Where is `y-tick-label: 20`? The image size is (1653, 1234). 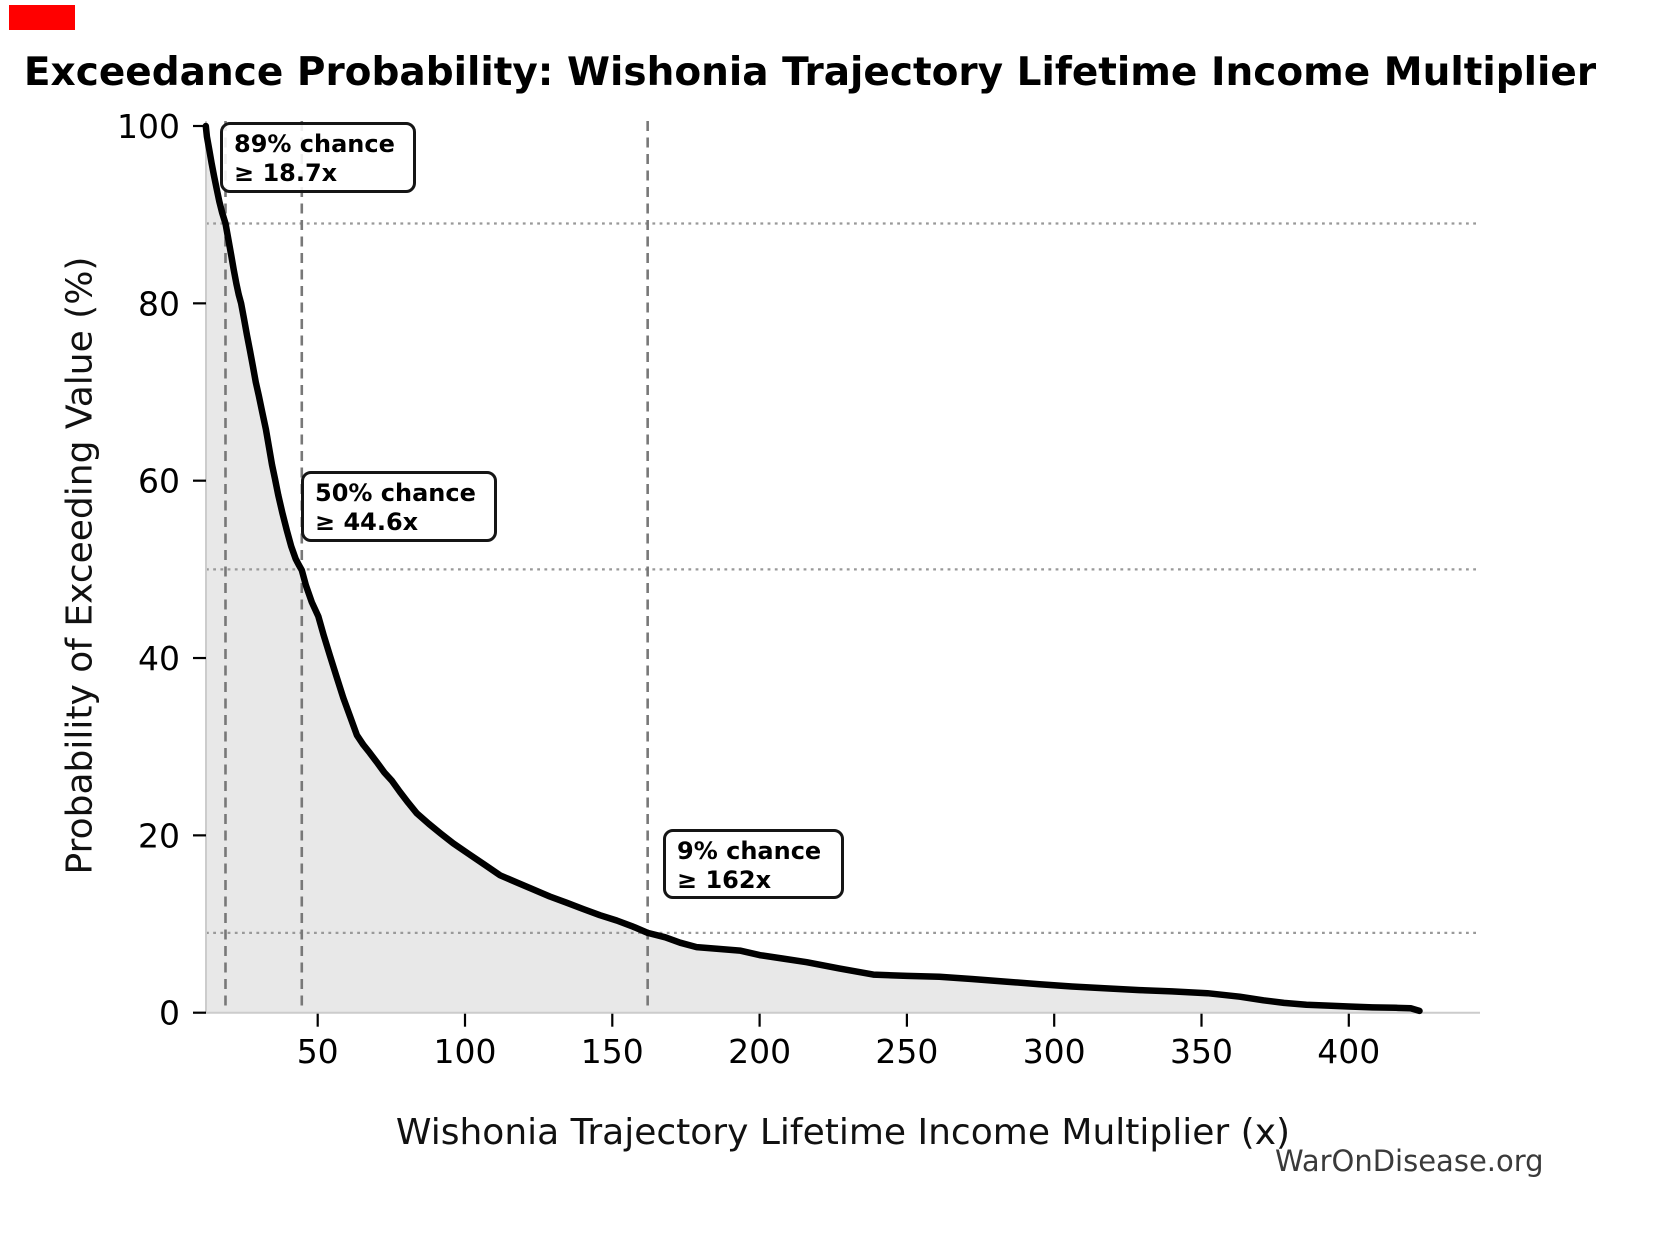 y-tick-label: 20 is located at coordinates (159, 835).